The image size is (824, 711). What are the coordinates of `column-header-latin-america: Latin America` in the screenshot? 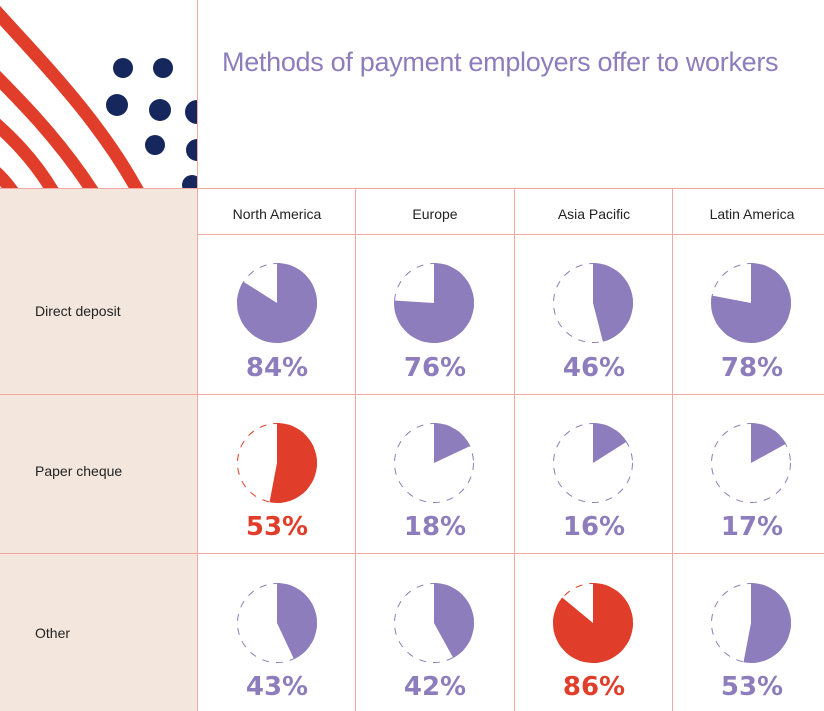 It's located at (752, 214).